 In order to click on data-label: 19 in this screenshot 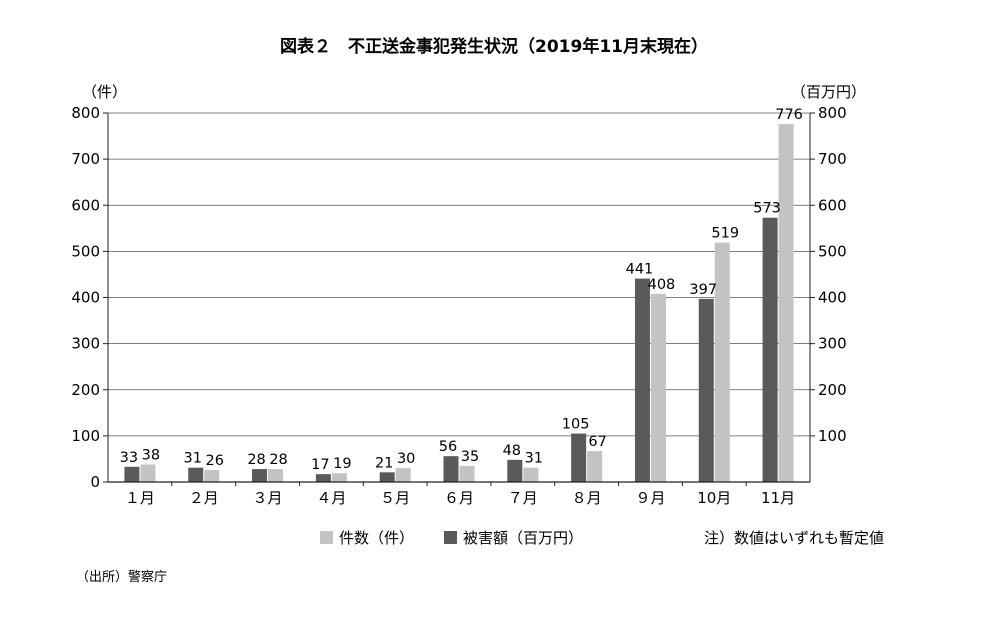, I will do `click(342, 464)`.